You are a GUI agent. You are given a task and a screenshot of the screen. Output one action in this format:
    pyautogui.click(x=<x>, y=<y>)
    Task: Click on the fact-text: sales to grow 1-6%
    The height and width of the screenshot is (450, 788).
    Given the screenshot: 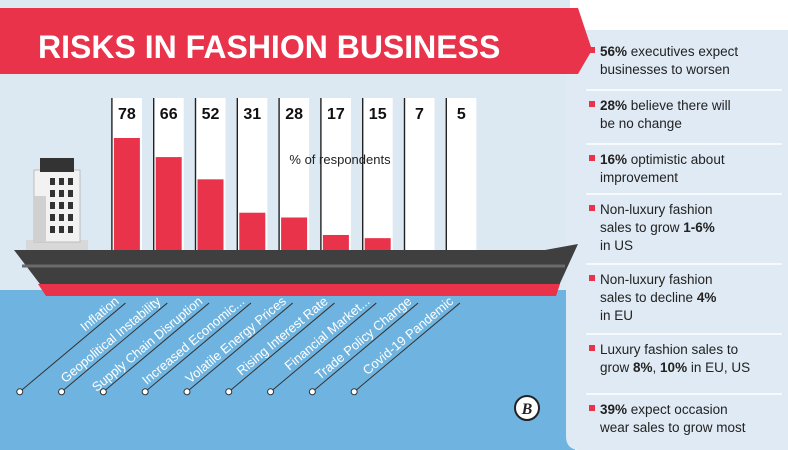 What is the action you would take?
    pyautogui.click(x=657, y=227)
    